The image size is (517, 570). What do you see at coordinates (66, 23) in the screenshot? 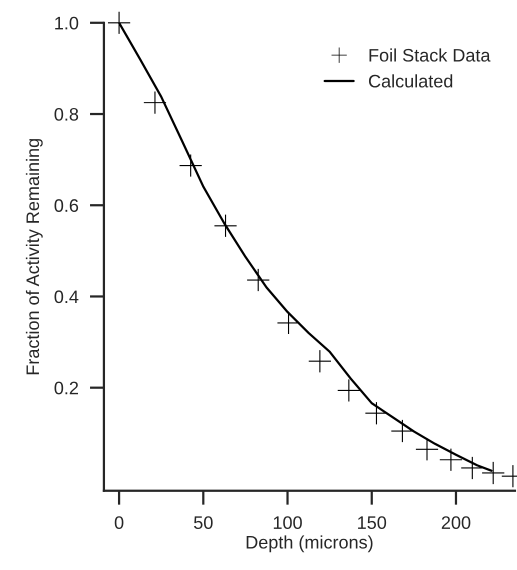
I see `y-tick-label: 1.0` at bounding box center [66, 23].